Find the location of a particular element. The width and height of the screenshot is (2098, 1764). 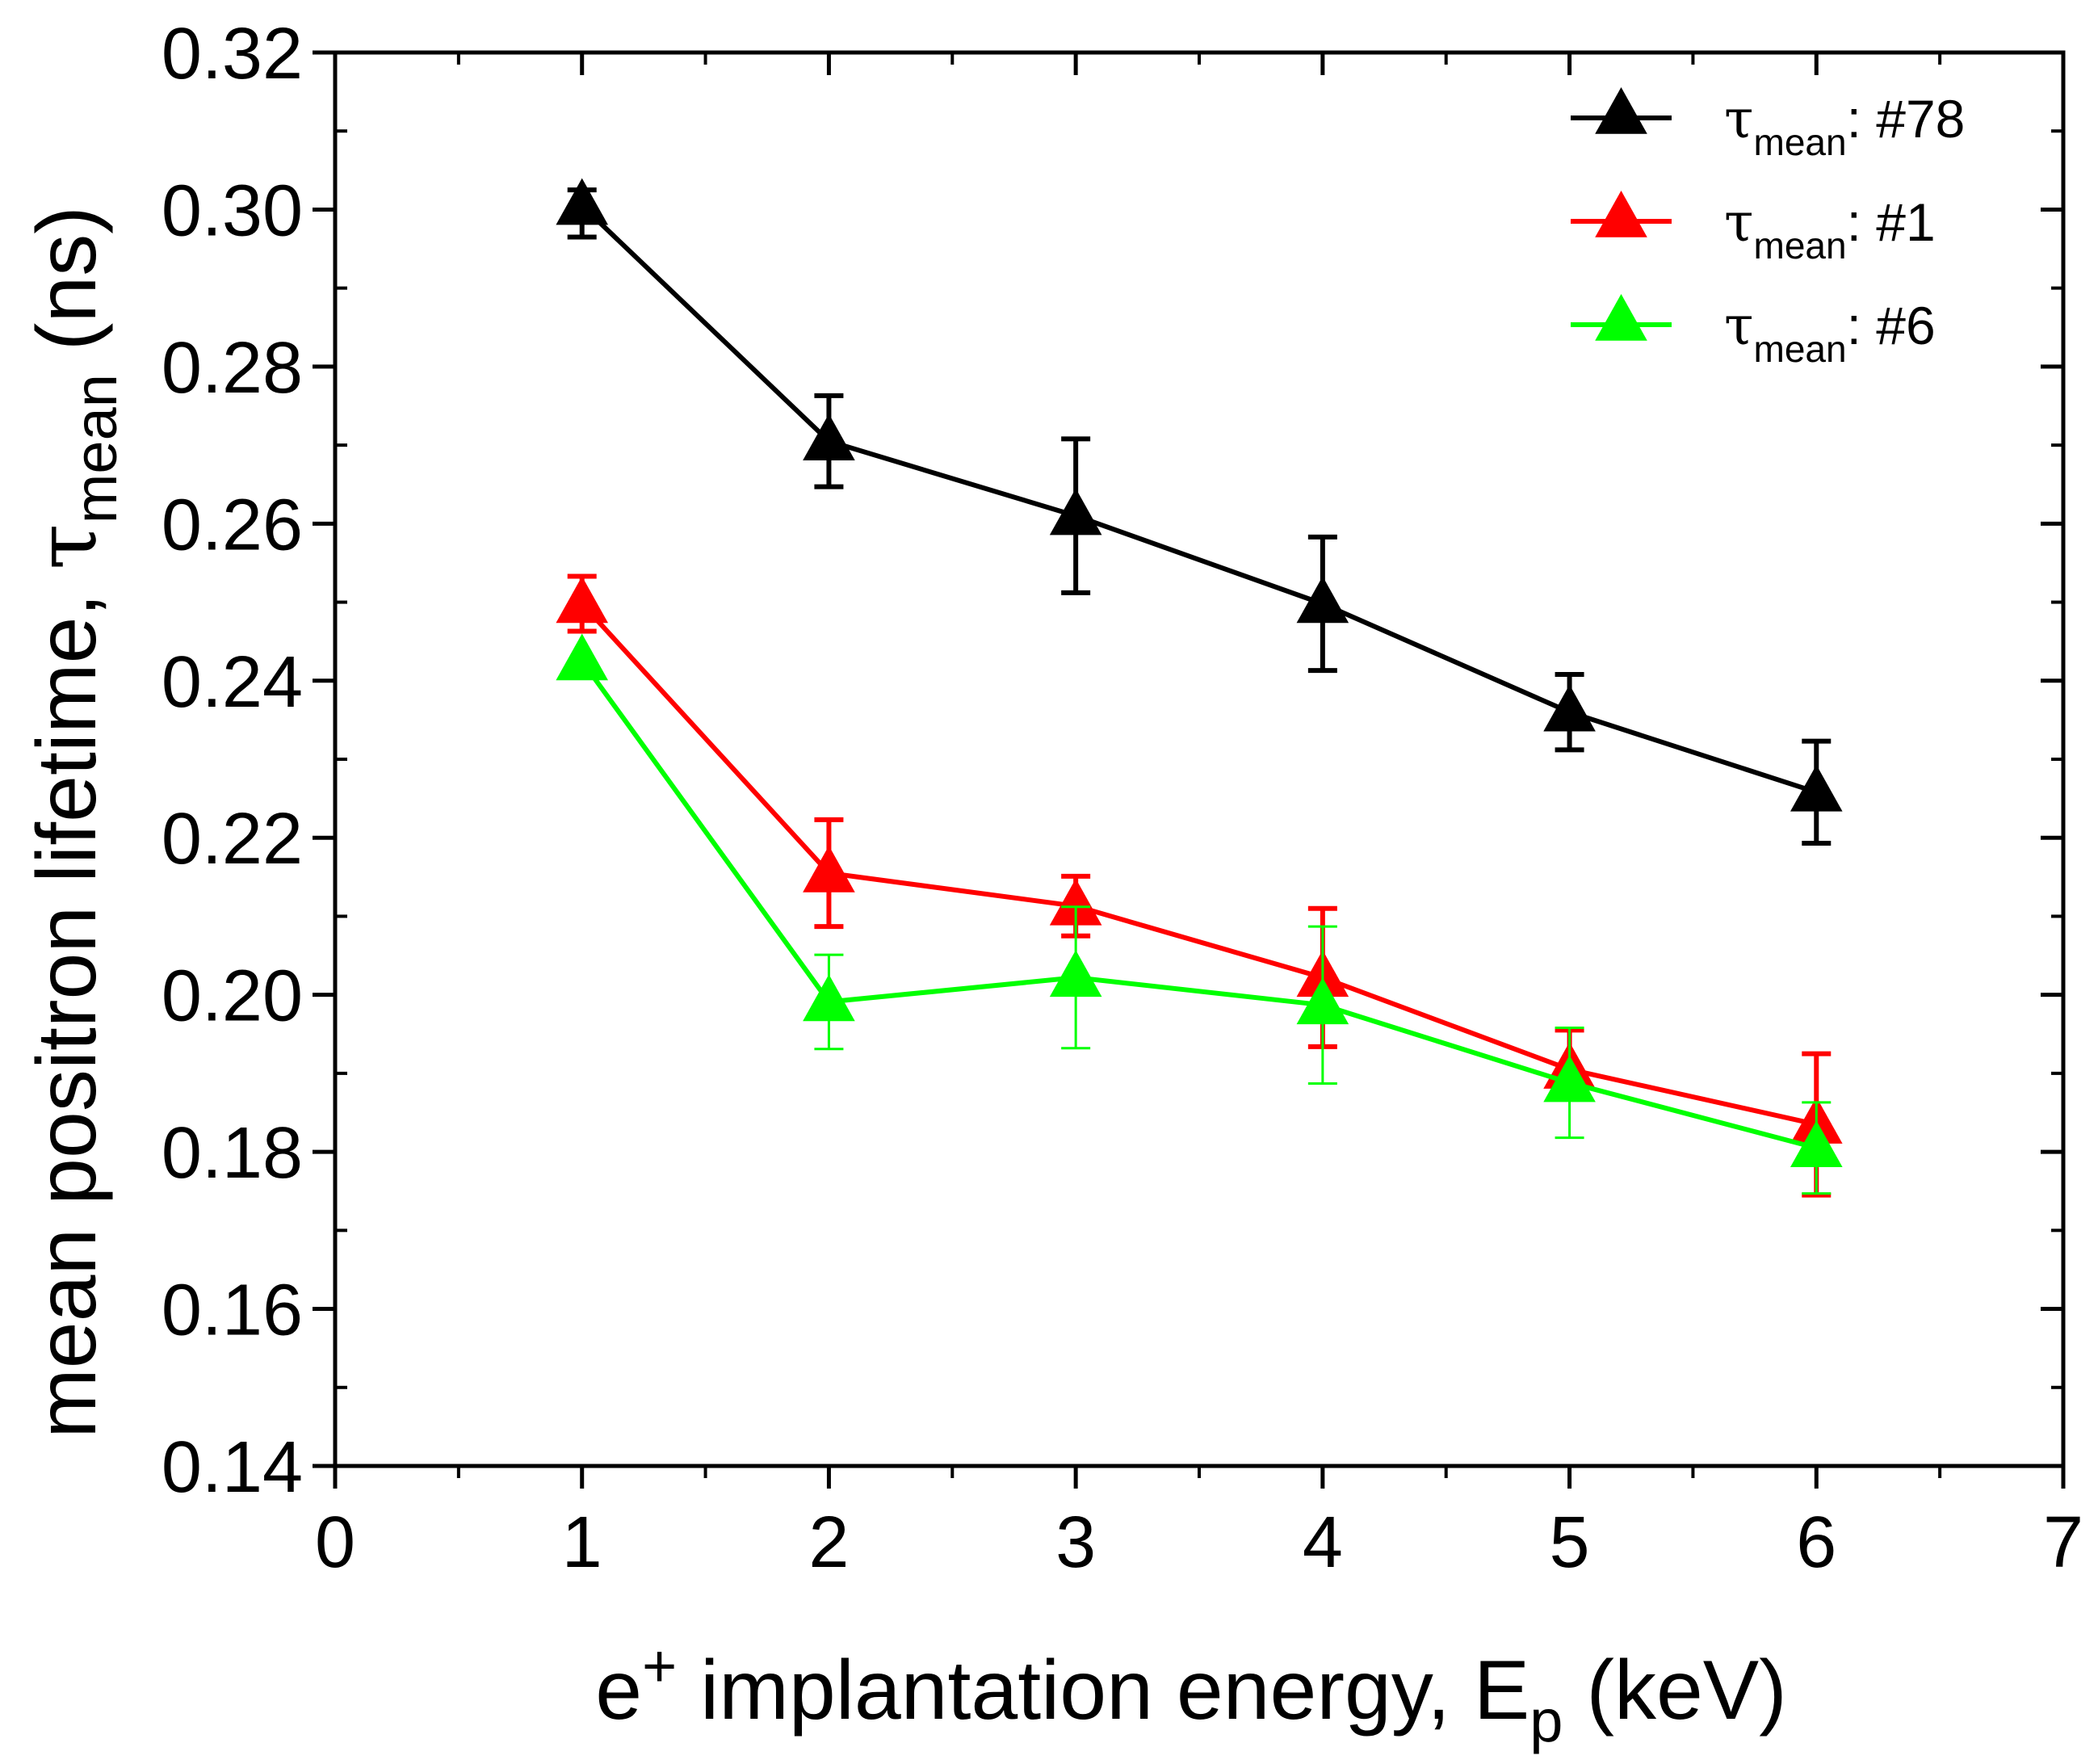

y-tick-label: 0.30 is located at coordinates (232, 211).